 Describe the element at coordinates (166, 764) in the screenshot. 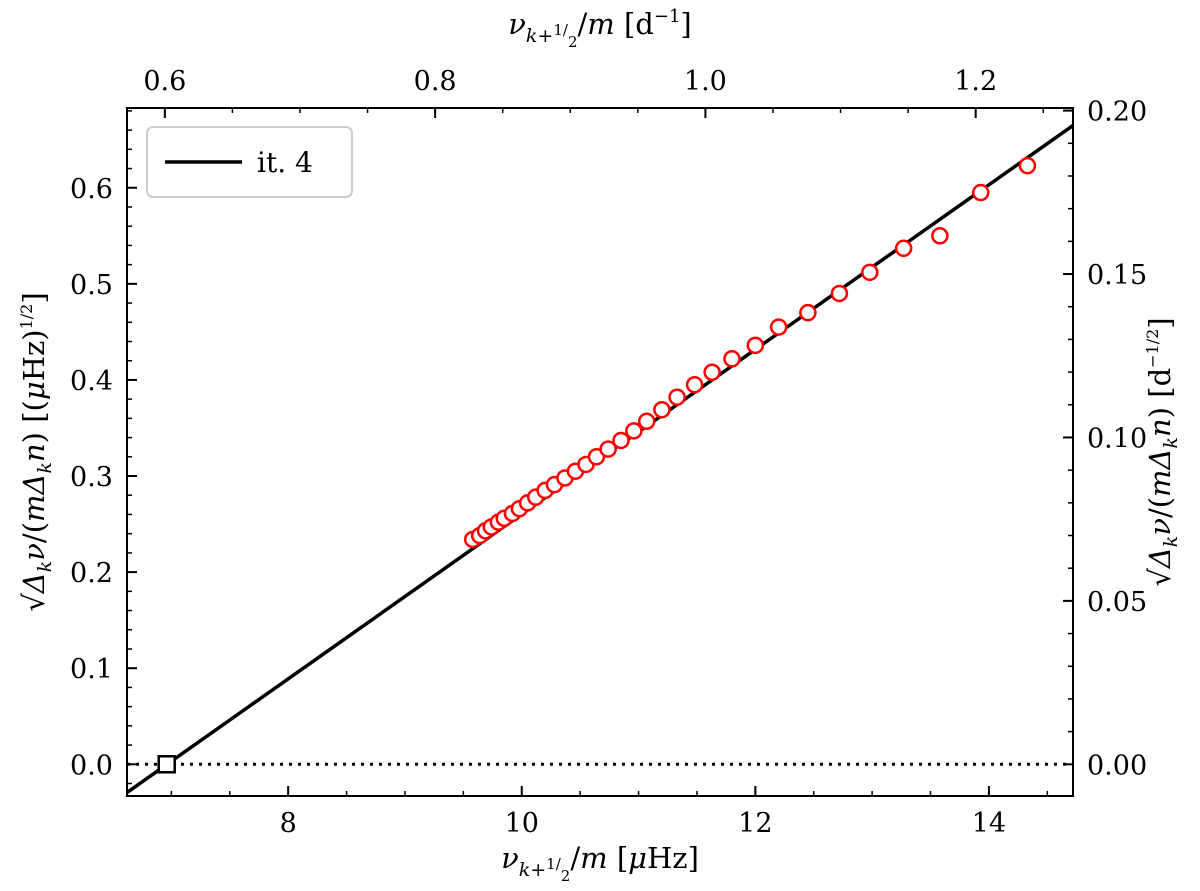

I see `origin-square-marker` at that location.